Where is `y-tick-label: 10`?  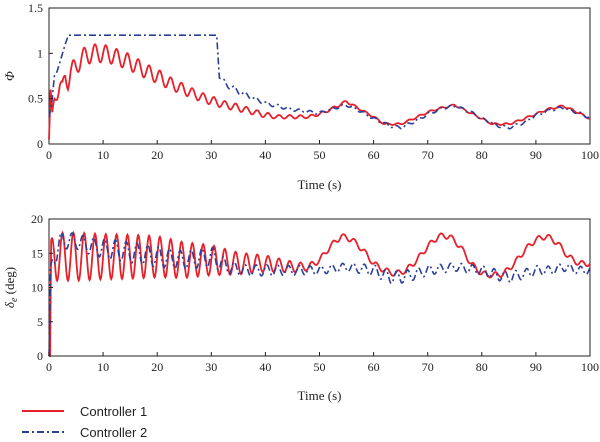
y-tick-label: 10 is located at coordinates (37, 288).